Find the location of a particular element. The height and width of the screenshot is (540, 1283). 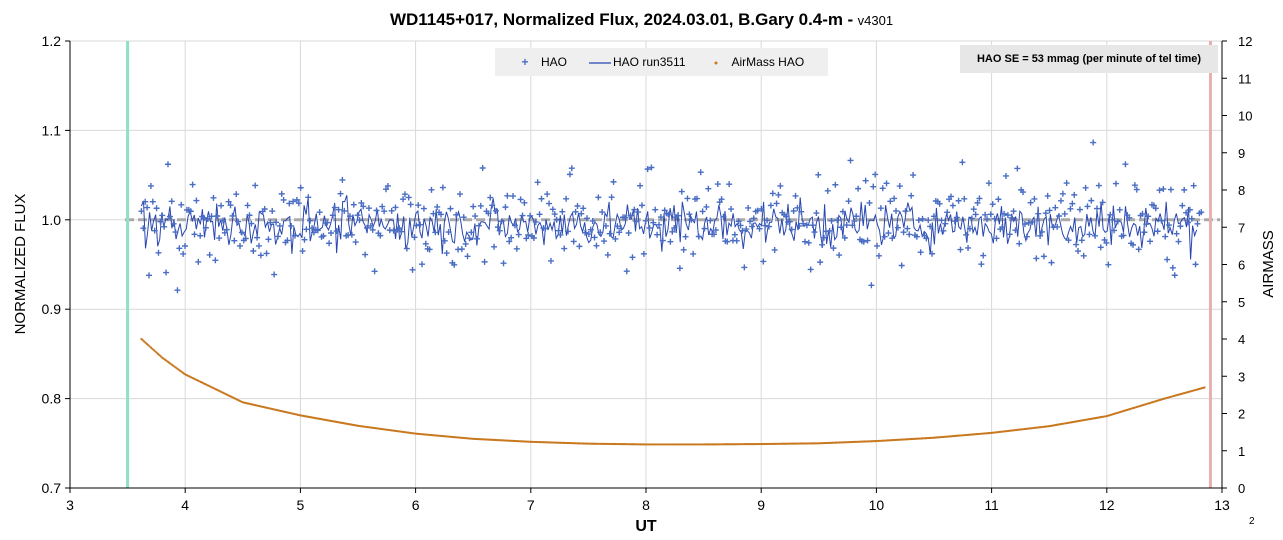

dot-marker-icon is located at coordinates (716, 62).